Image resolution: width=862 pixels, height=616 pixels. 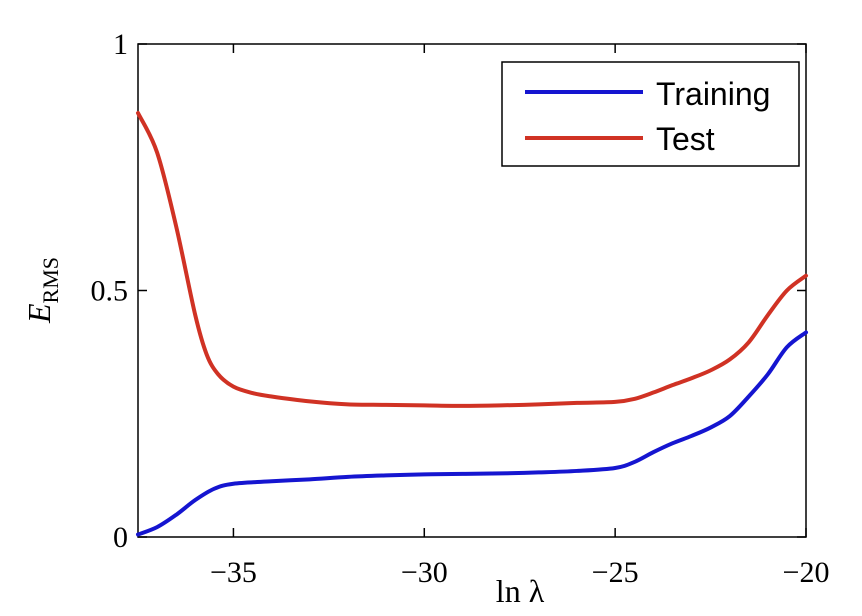 I want to click on legend: Training Test, so click(x=650, y=114).